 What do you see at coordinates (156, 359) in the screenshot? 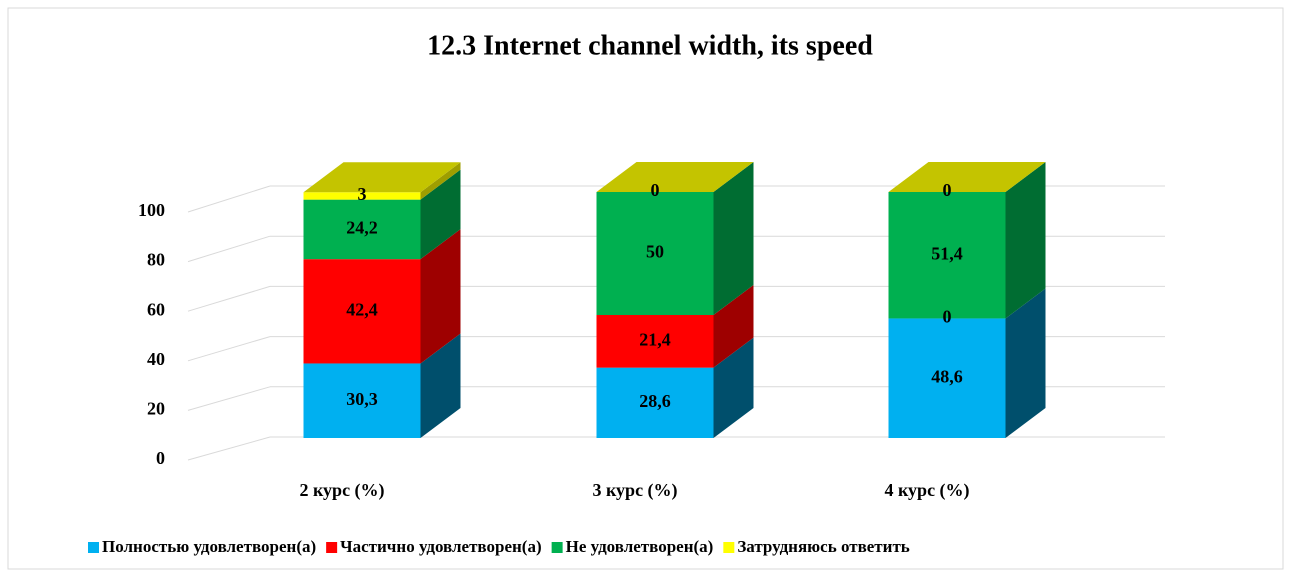
I see `y-tick-label: 40` at bounding box center [156, 359].